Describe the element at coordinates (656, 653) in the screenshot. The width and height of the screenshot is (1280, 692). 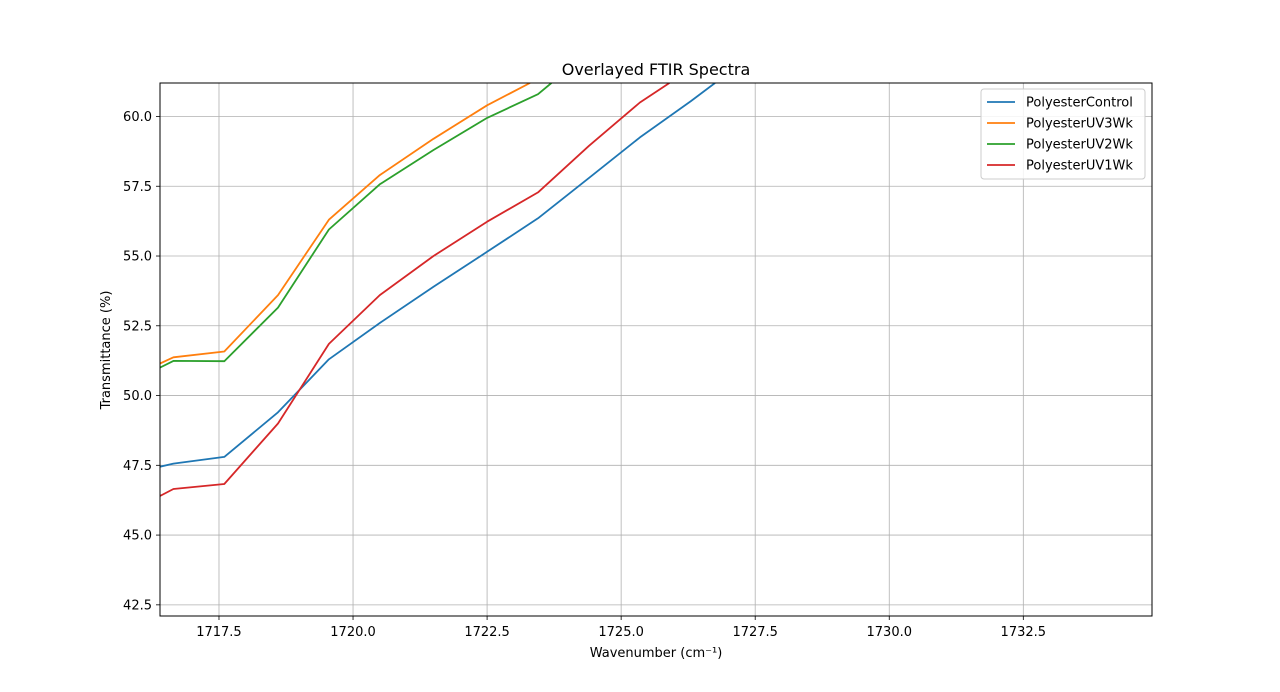
I see `x-axis-label: Wavenumber (cm⁻¹)` at that location.